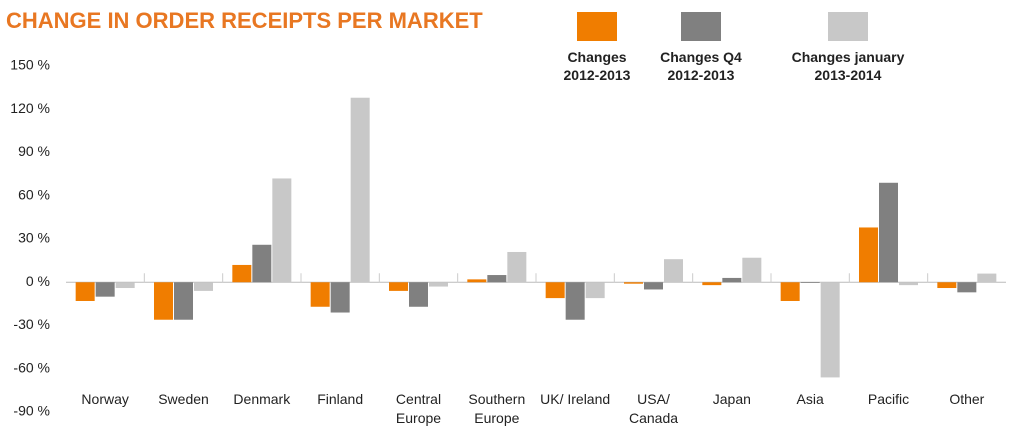 The width and height of the screenshot is (1016, 436). What do you see at coordinates (967, 399) in the screenshot?
I see `x-tick-label: Other` at bounding box center [967, 399].